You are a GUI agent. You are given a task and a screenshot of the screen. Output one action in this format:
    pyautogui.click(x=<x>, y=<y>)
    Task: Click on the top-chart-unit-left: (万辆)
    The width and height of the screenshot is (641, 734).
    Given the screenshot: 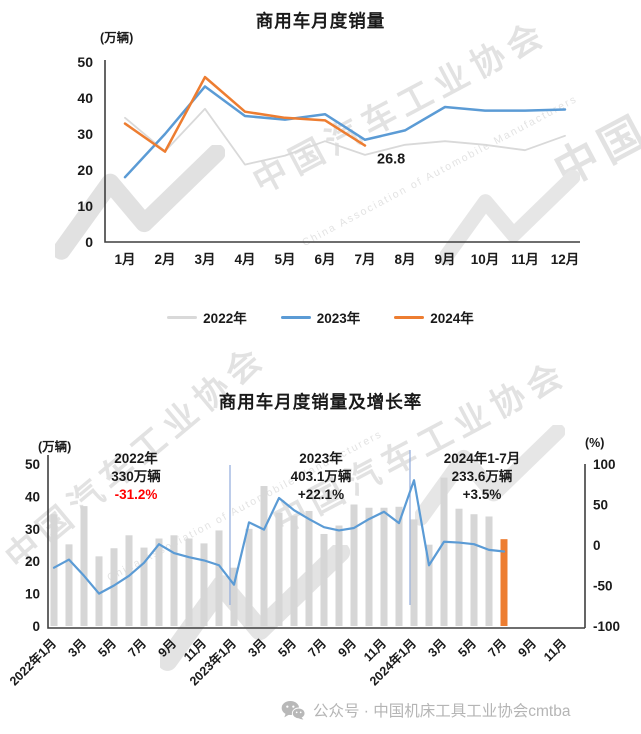 What is the action you would take?
    pyautogui.click(x=117, y=38)
    